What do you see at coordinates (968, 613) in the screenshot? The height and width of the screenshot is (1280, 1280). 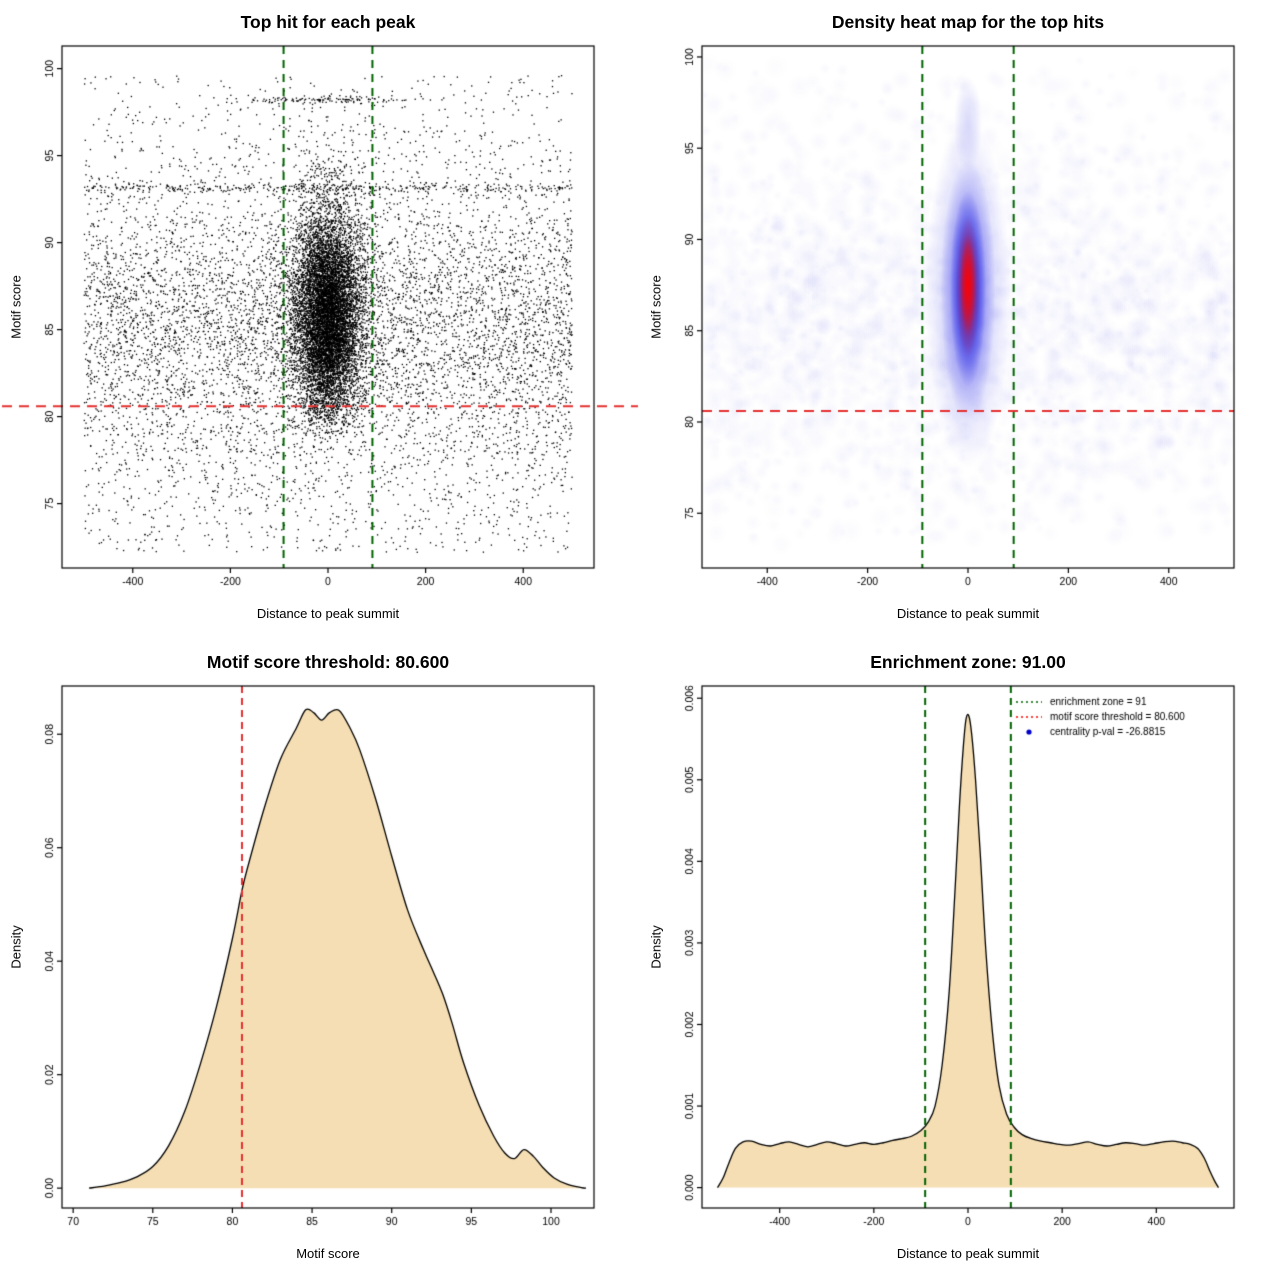 I see `heatmap-x-axis-label: Distance to peak summit` at bounding box center [968, 613].